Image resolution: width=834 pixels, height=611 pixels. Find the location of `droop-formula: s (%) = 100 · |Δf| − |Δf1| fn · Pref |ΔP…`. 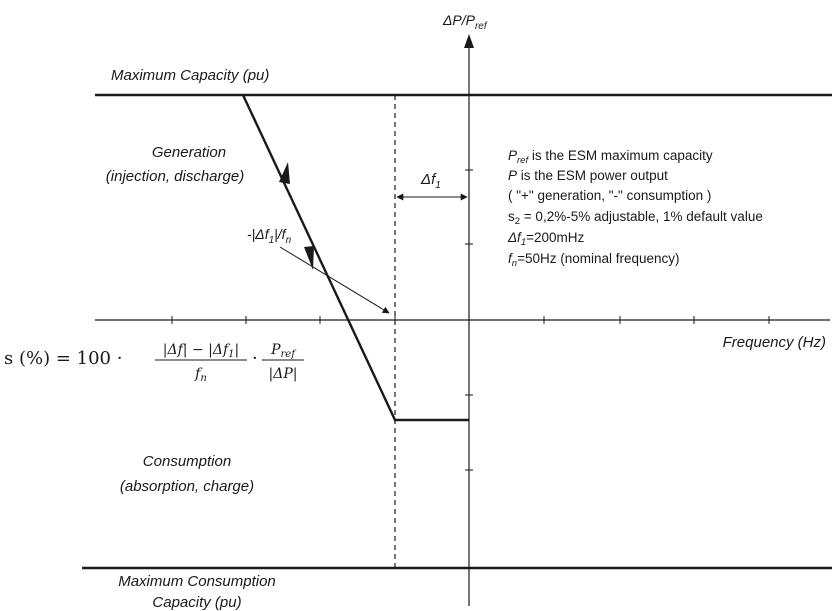

droop-formula: s (%) = 100 · |Δf| − |Δf1| fn · Pref |ΔP… is located at coordinates (154, 363).